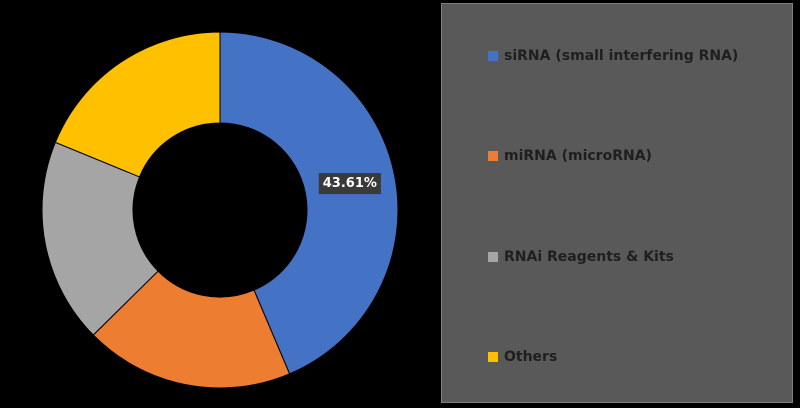 This screenshot has height=408, width=800. Describe the element at coordinates (531, 357) in the screenshot. I see `legend-label-others: Others` at that location.